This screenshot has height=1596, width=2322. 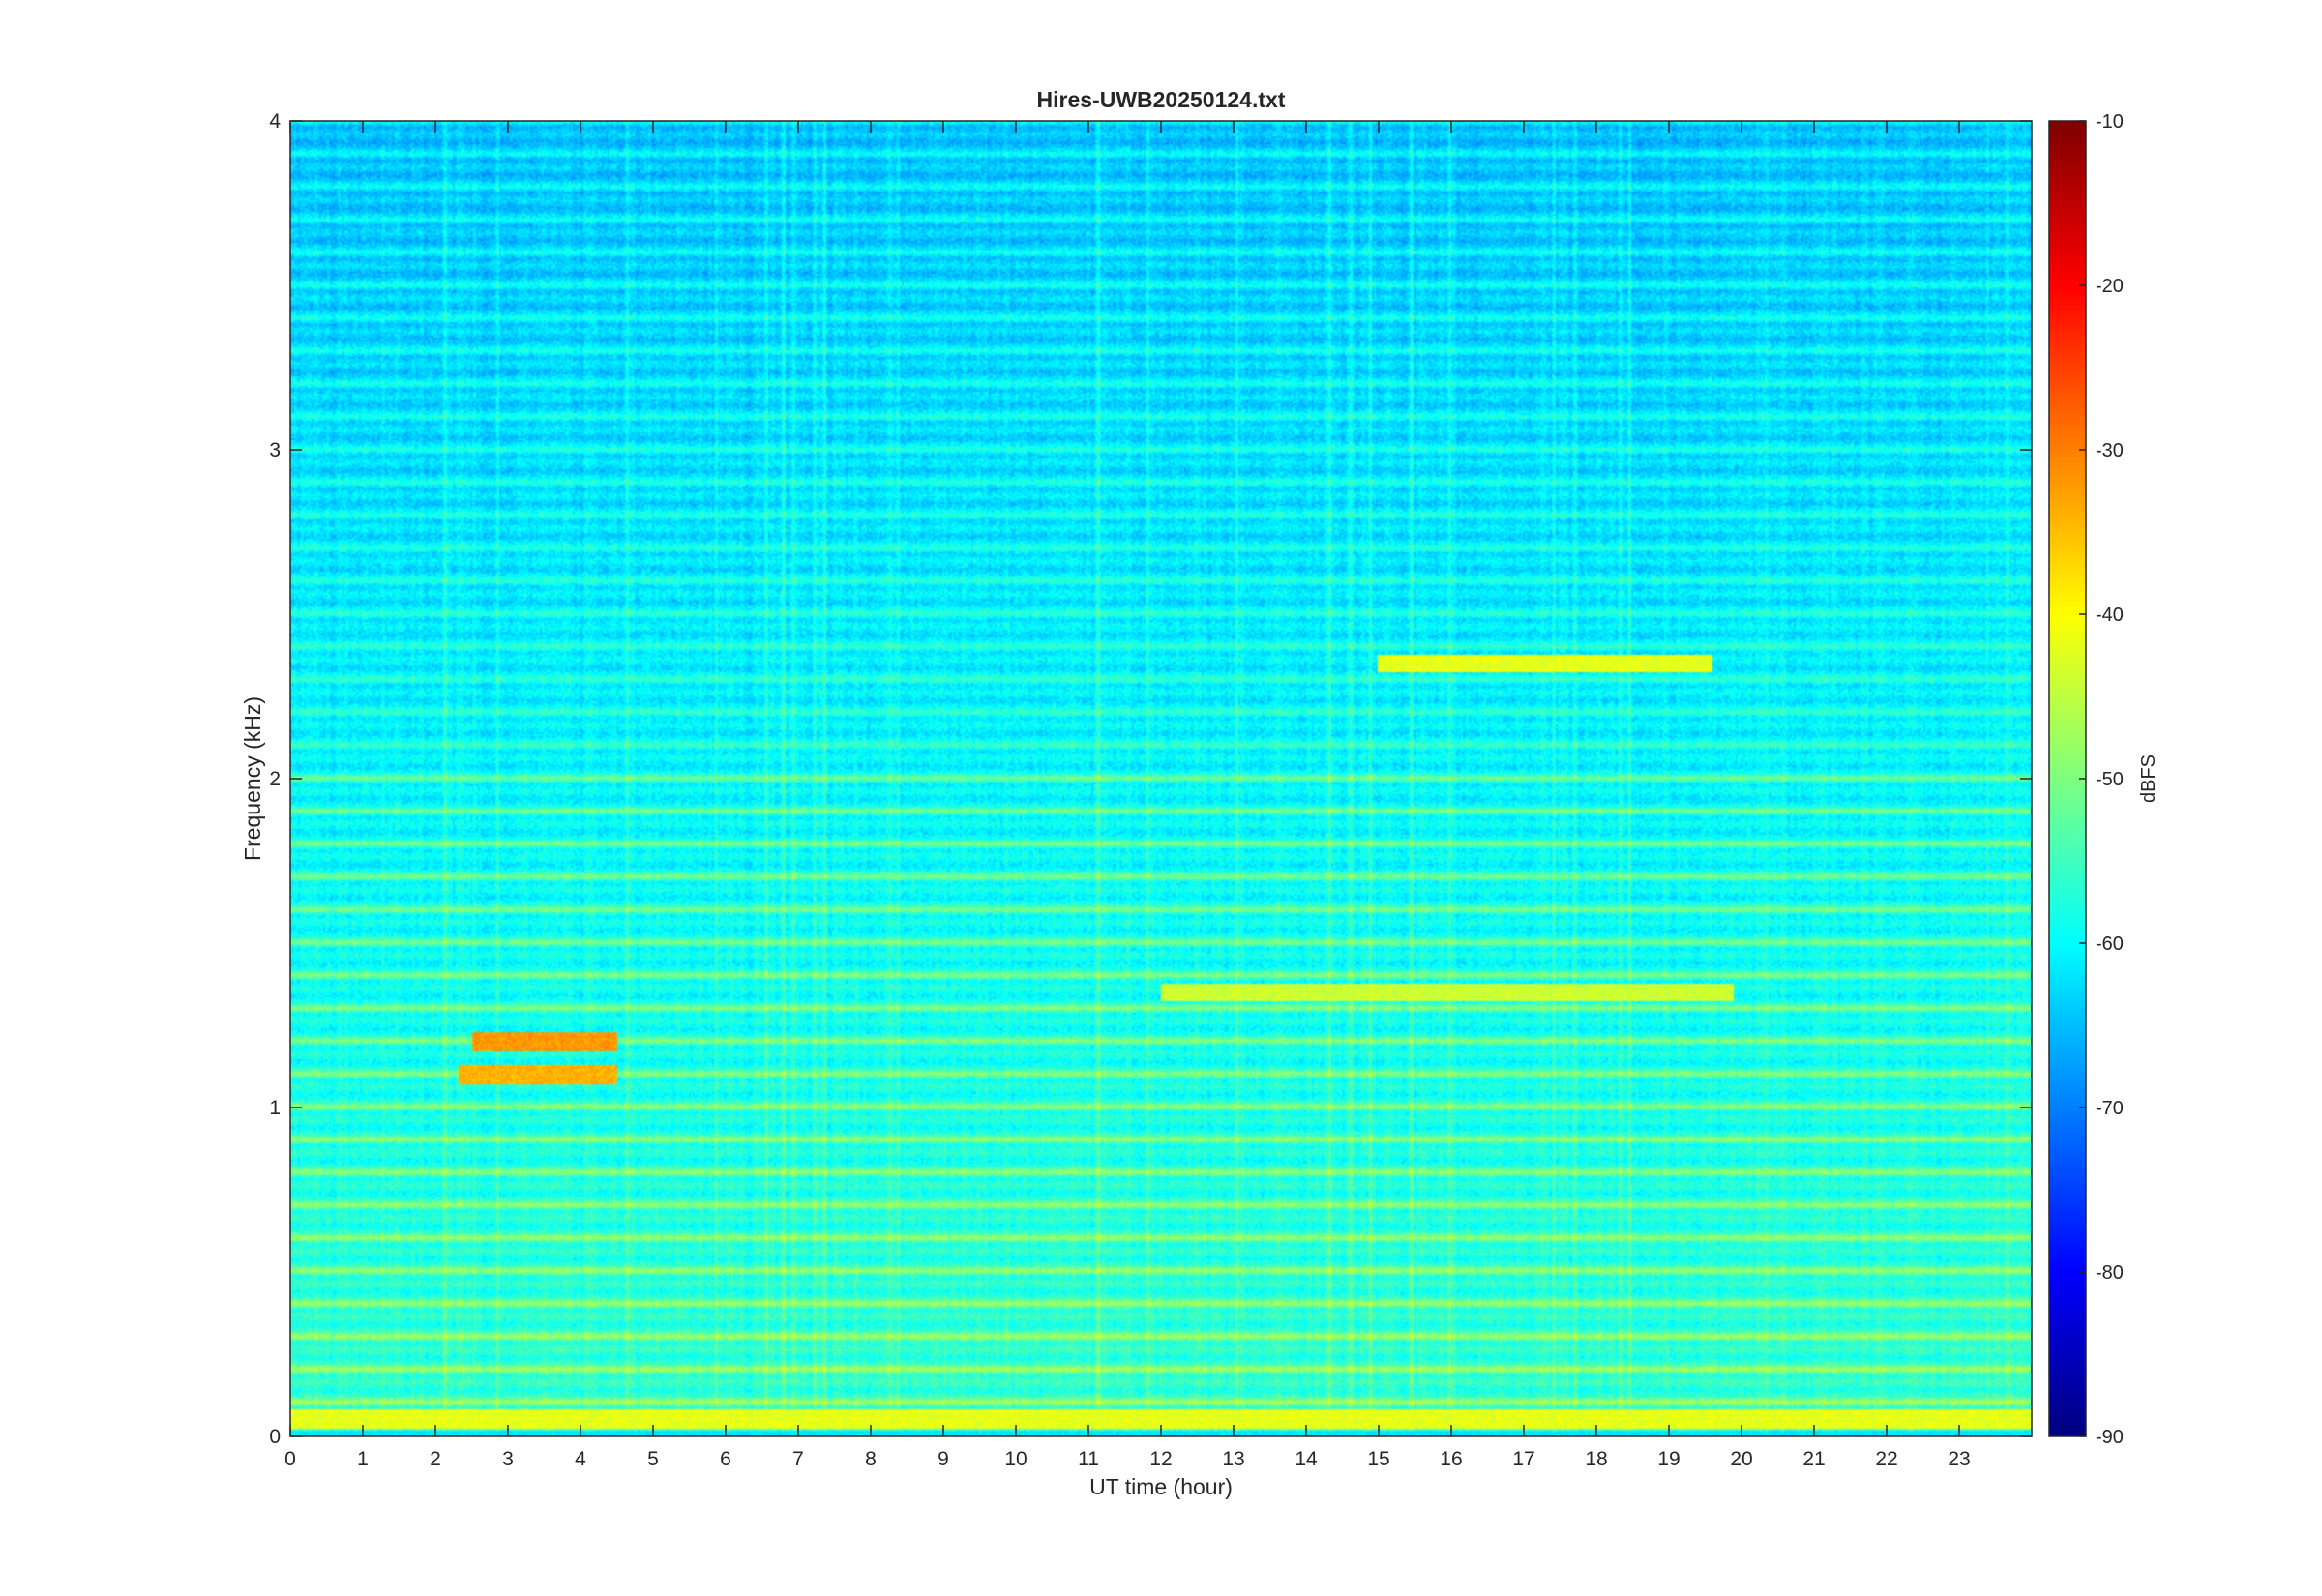 I want to click on x-tick-label: 22, so click(x=1886, y=1459).